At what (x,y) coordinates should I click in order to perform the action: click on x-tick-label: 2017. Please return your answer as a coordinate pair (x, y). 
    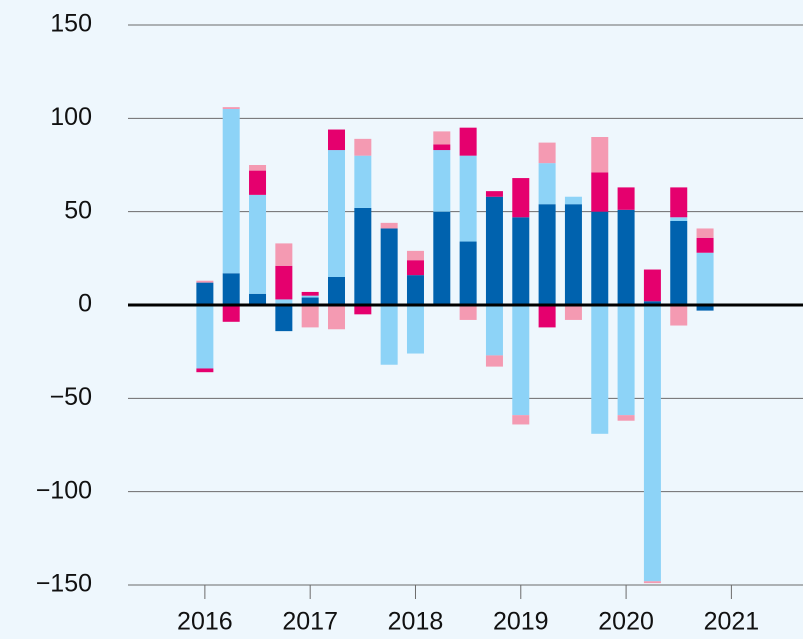
    Looking at the image, I should click on (310, 622).